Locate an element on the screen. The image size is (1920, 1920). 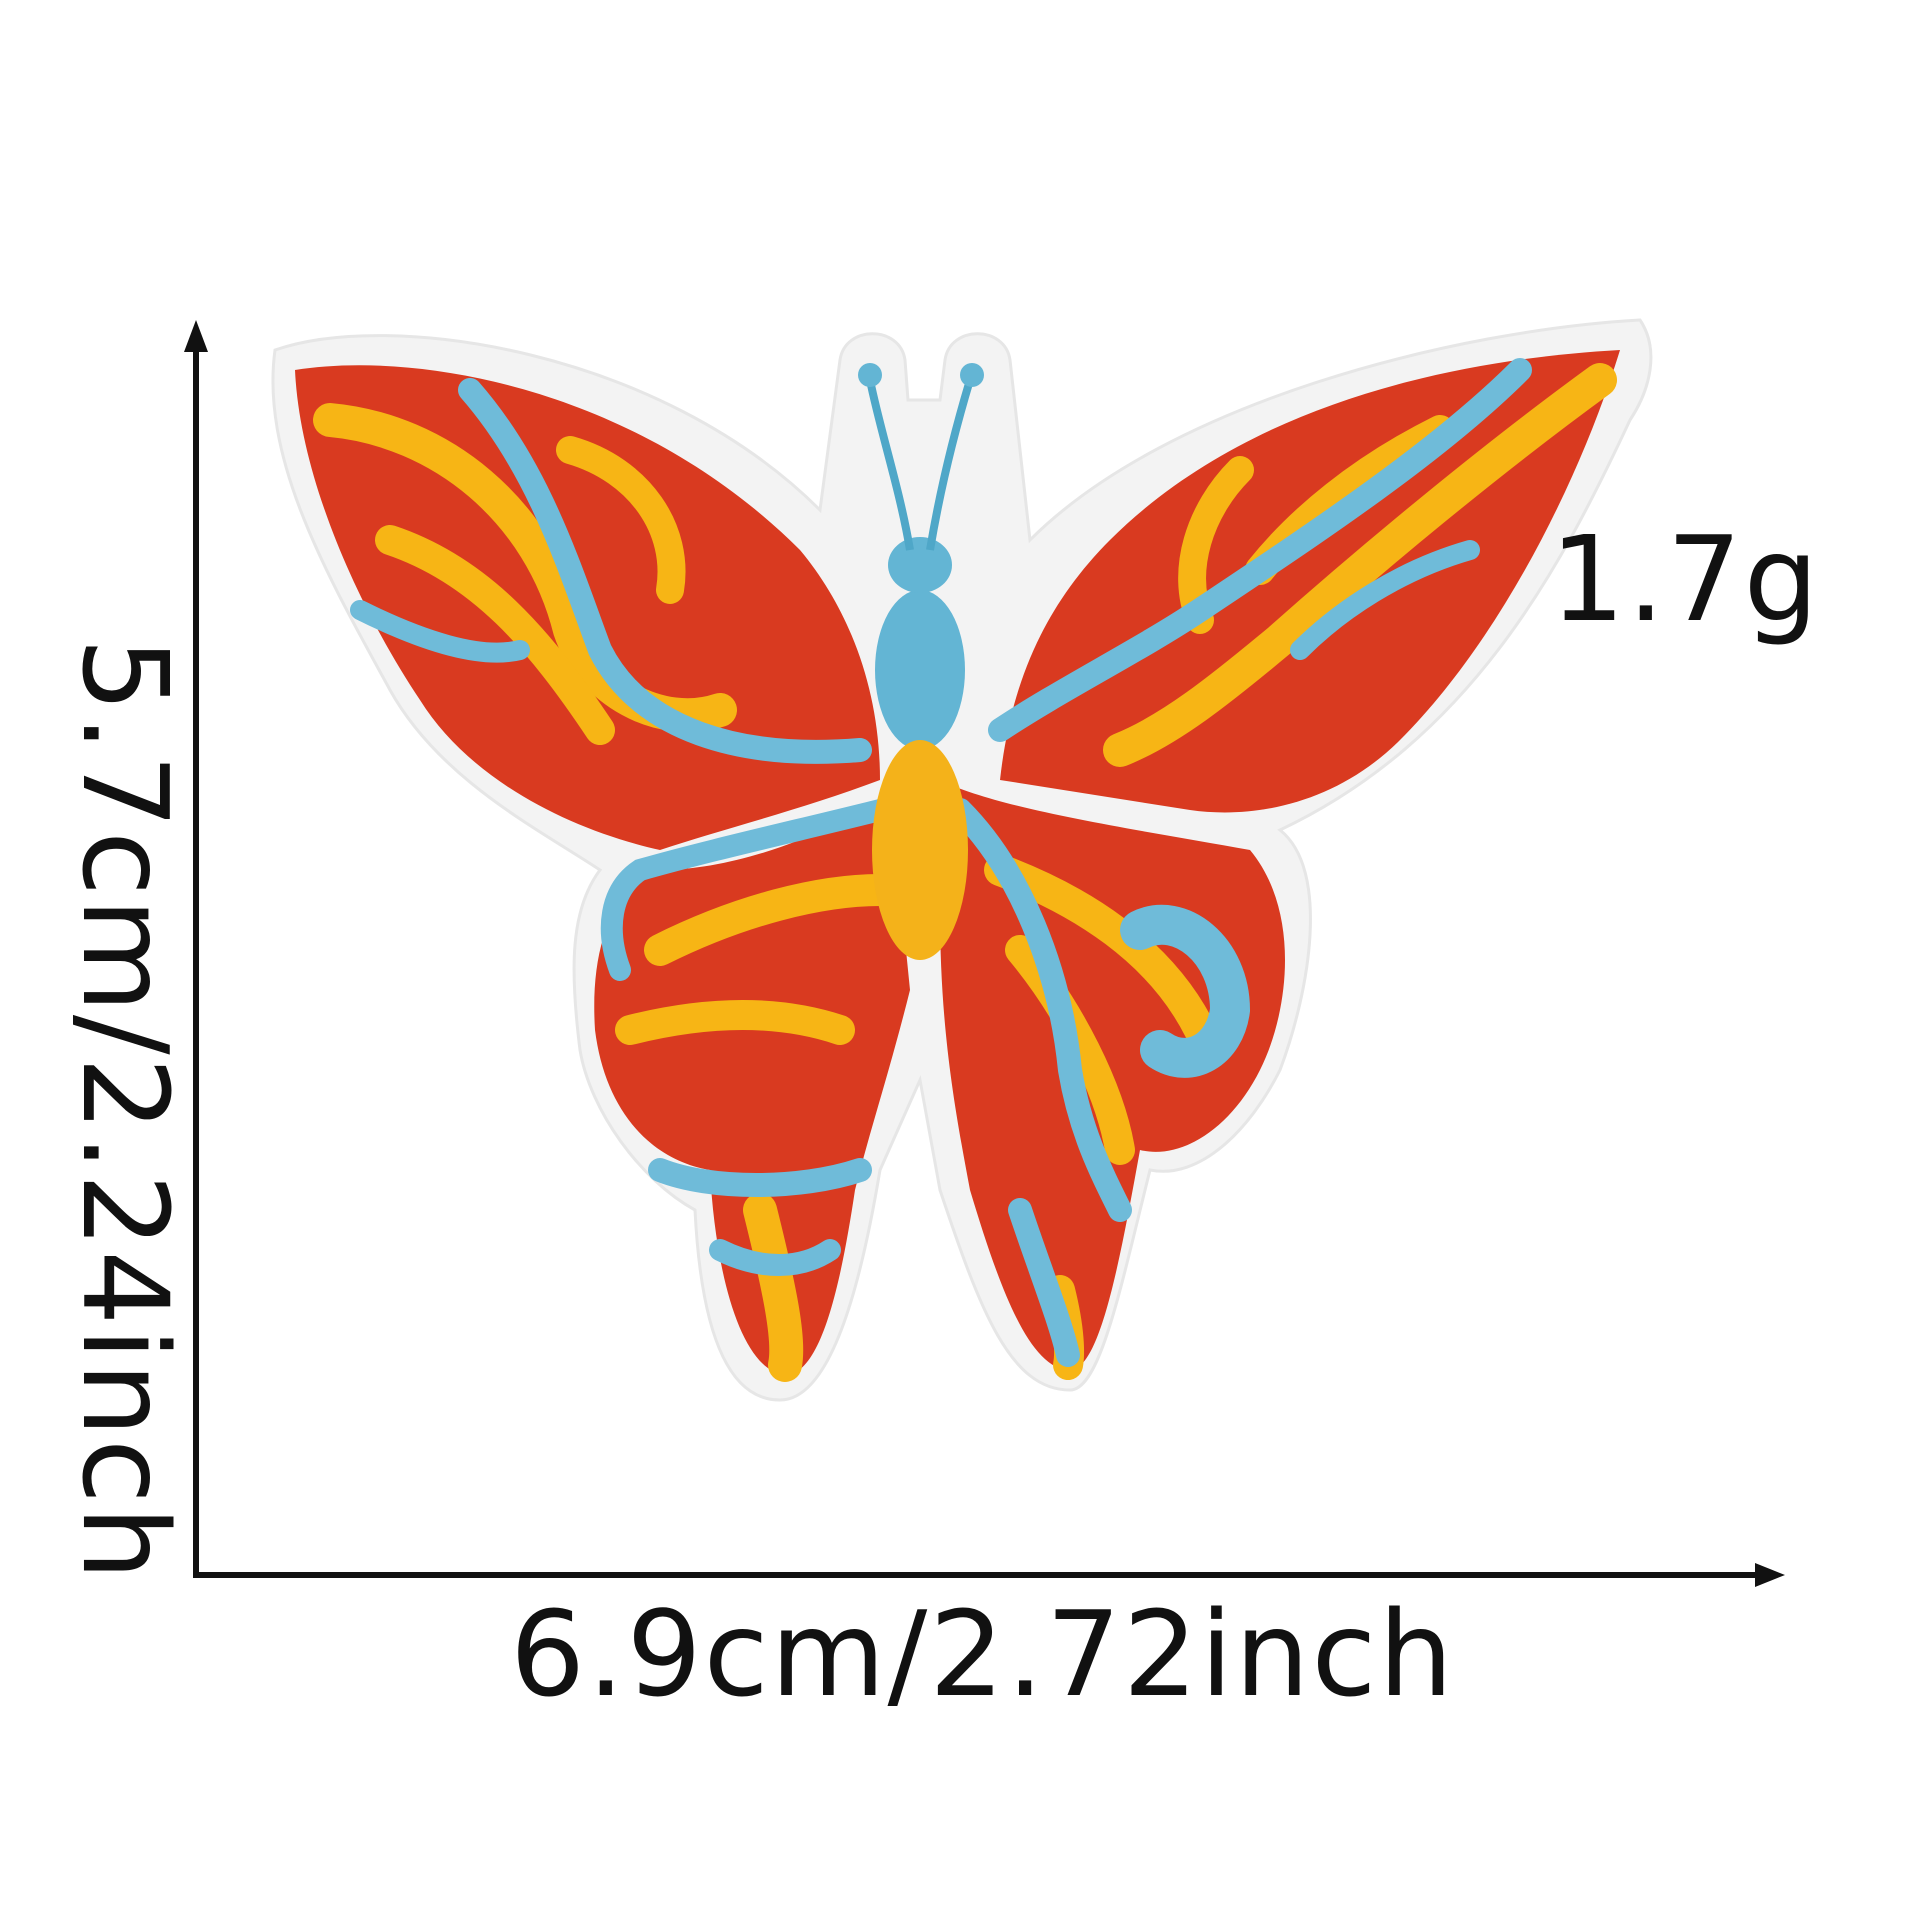
abdomen is located at coordinates (920, 850).